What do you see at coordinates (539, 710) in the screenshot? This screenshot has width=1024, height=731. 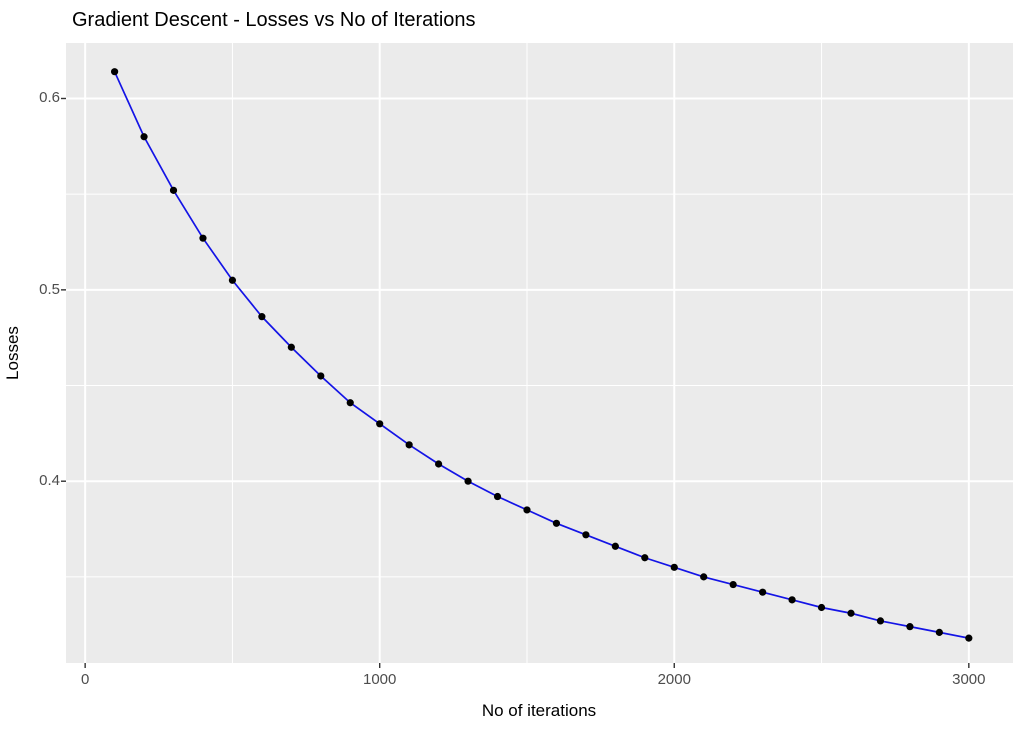 I see `x-axis-title: No of iterations` at bounding box center [539, 710].